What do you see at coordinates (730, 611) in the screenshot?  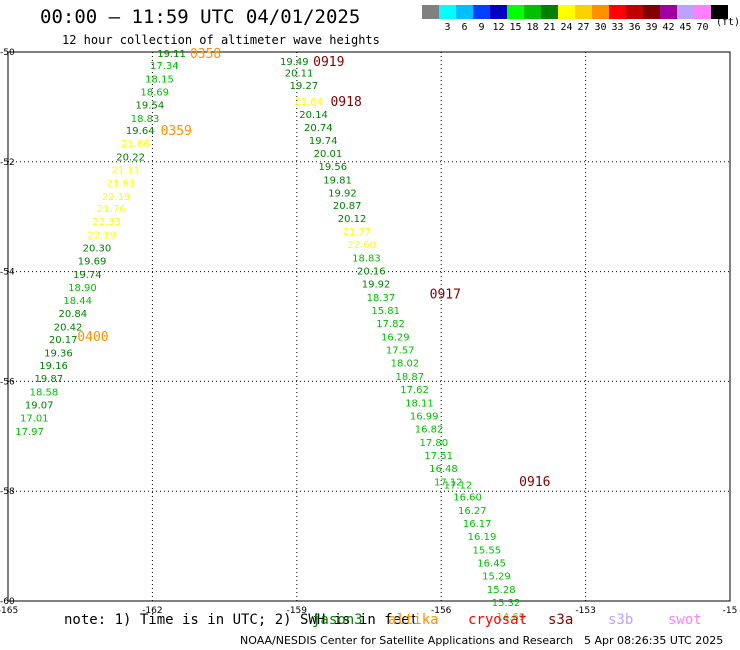 I see `longitude-tick-label: -15` at bounding box center [730, 611].